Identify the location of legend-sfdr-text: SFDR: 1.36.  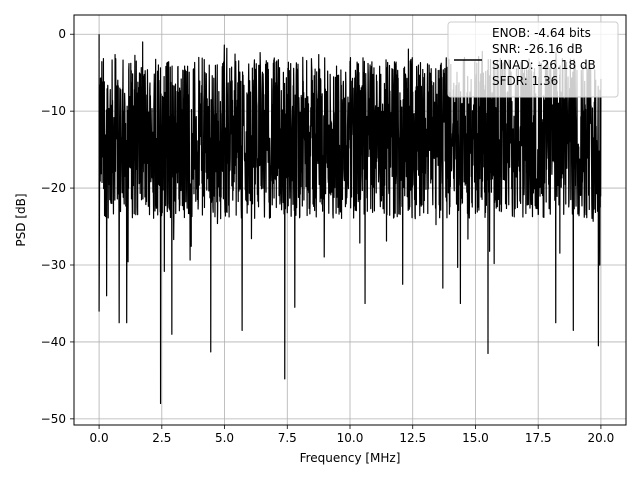
(525, 81).